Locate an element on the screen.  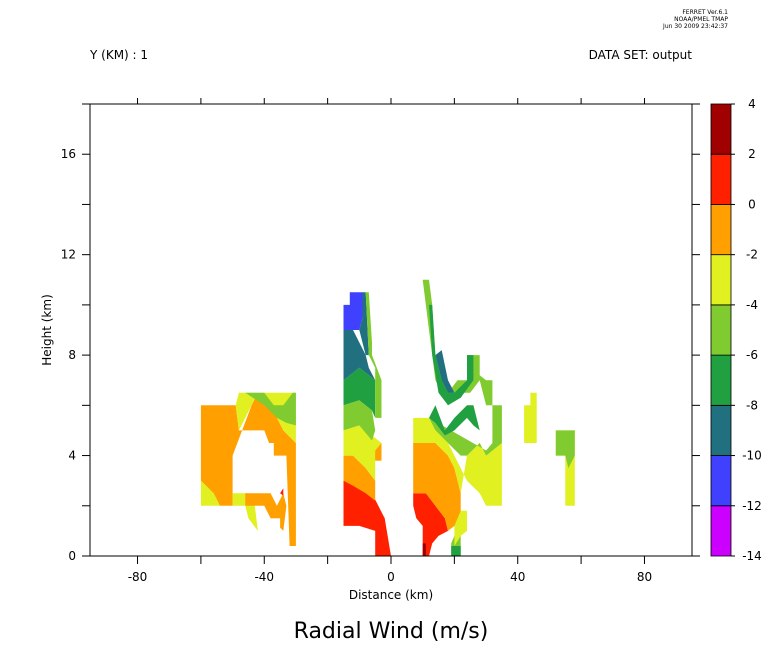
y-tick-label: 0 is located at coordinates (72, 556).